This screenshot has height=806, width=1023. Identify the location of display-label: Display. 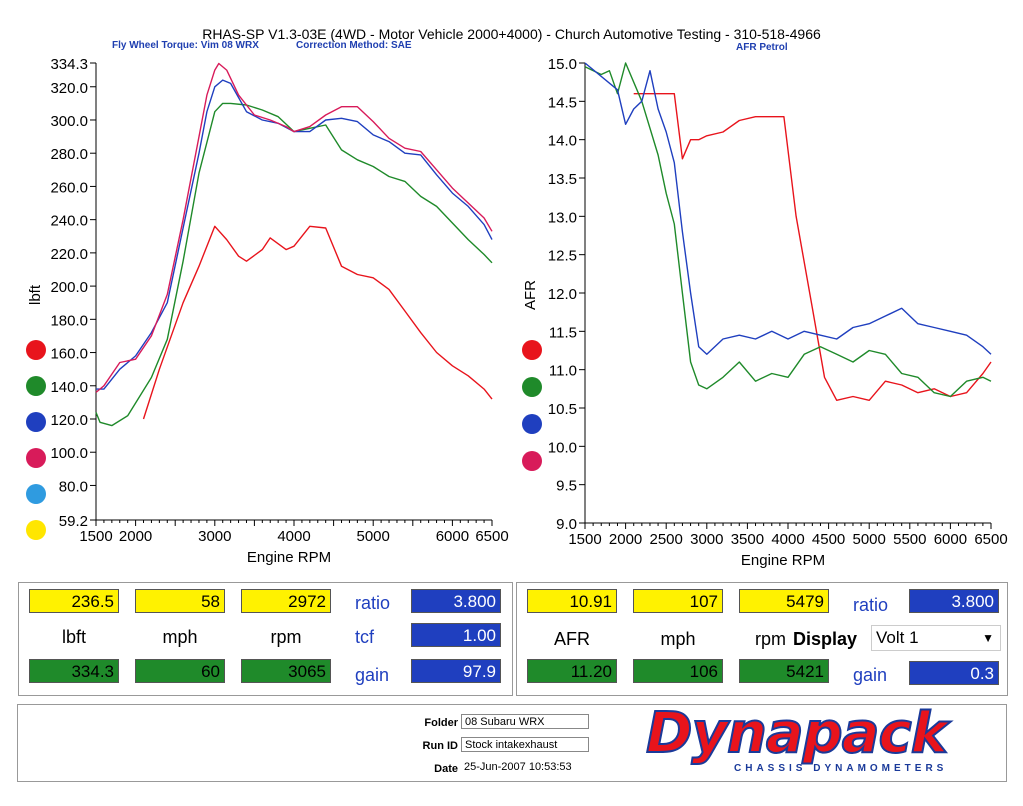
(825, 639).